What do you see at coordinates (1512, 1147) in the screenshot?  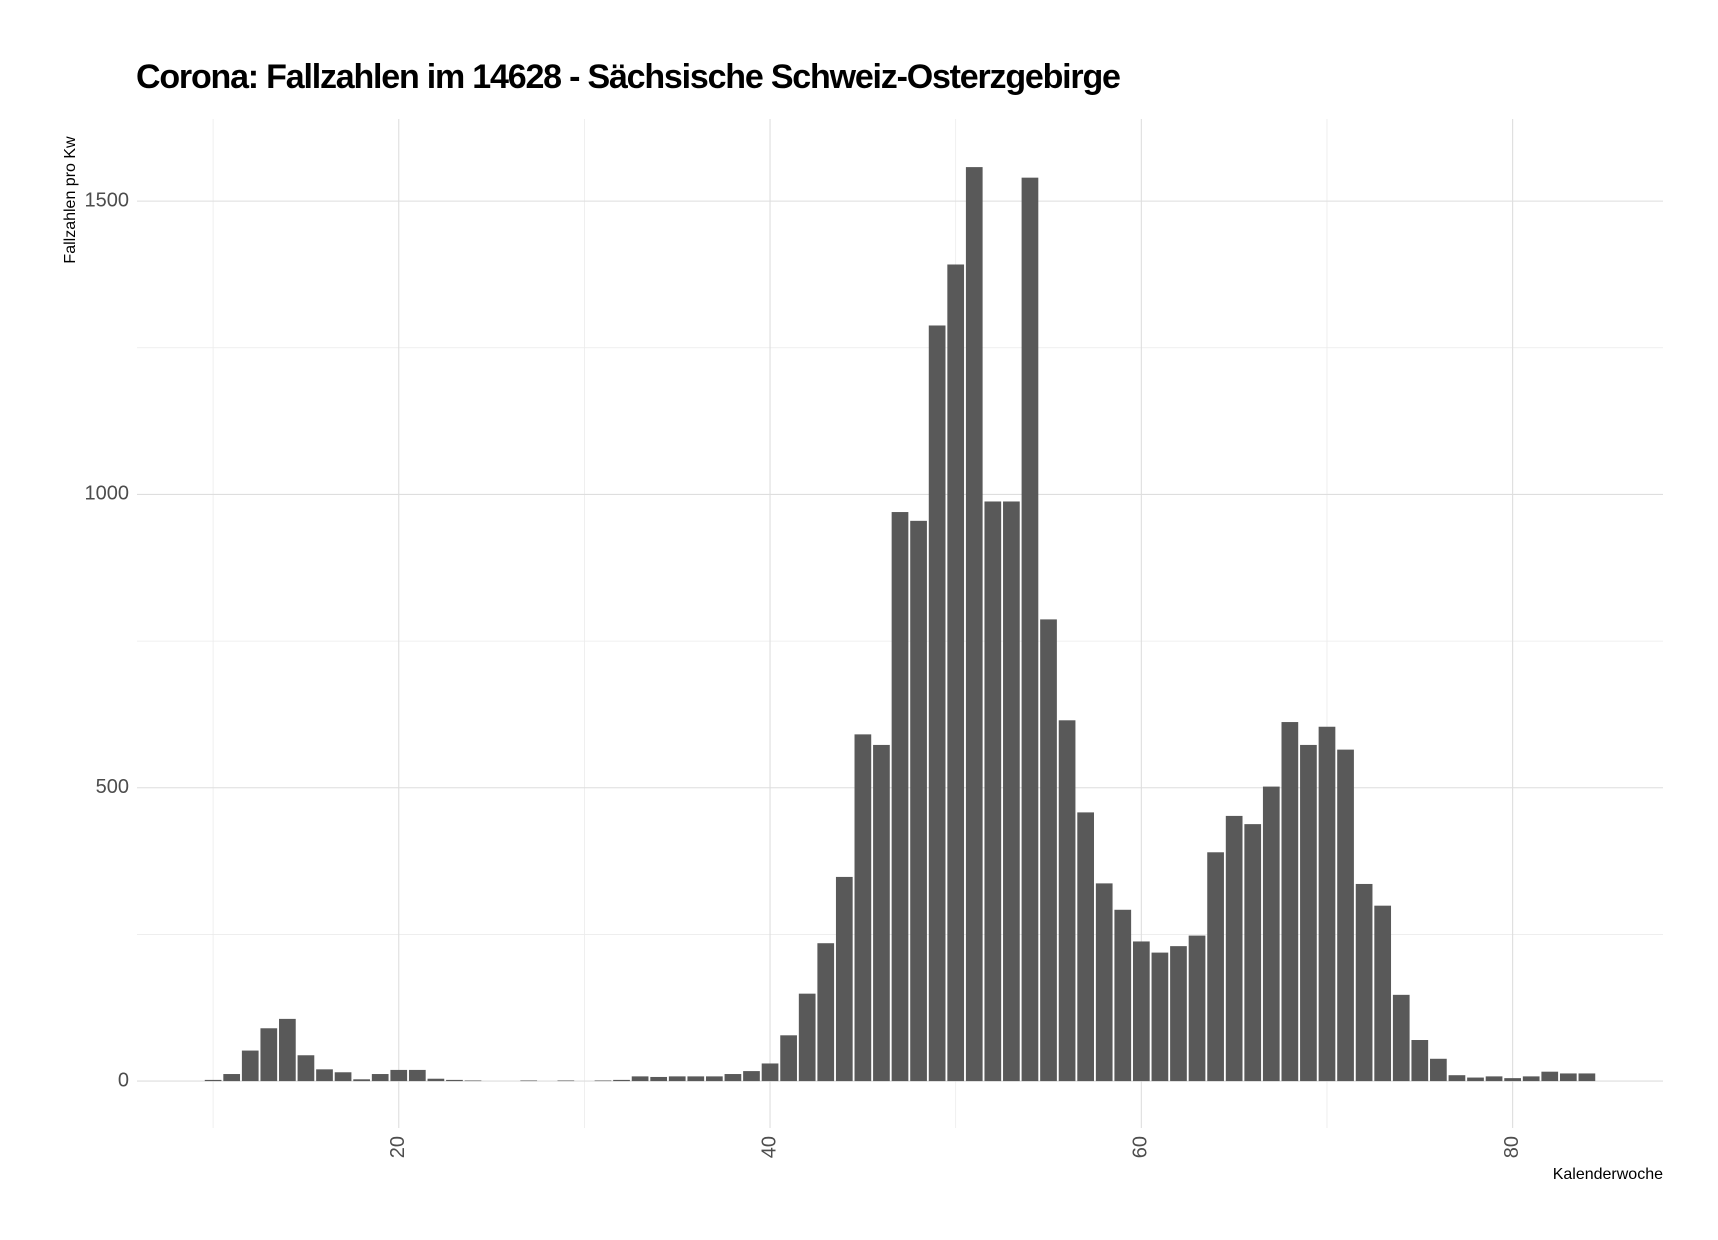 I see `x-tick-label: 80` at bounding box center [1512, 1147].